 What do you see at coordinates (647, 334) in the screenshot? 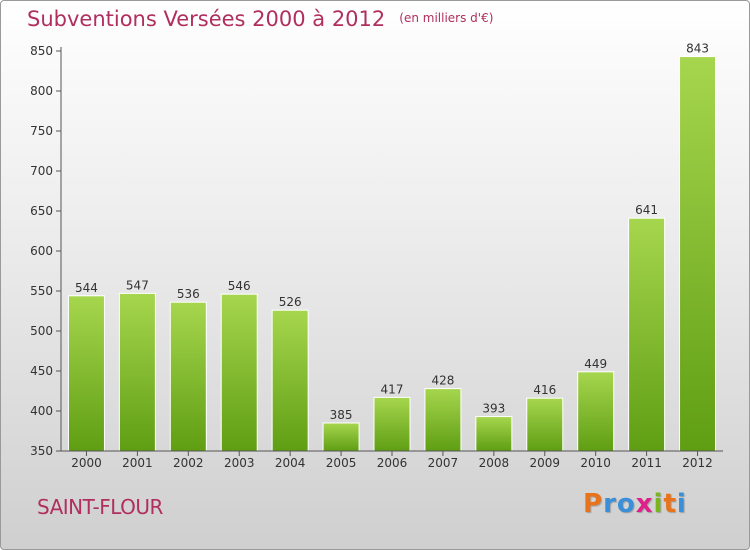
I see `bar-2011` at bounding box center [647, 334].